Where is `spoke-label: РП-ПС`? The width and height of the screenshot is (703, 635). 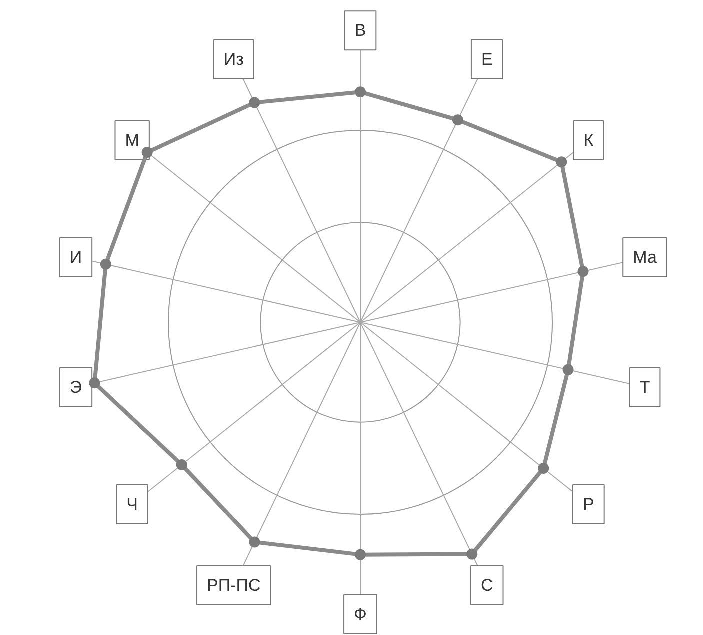
spoke-label: РП-ПС is located at coordinates (234, 585).